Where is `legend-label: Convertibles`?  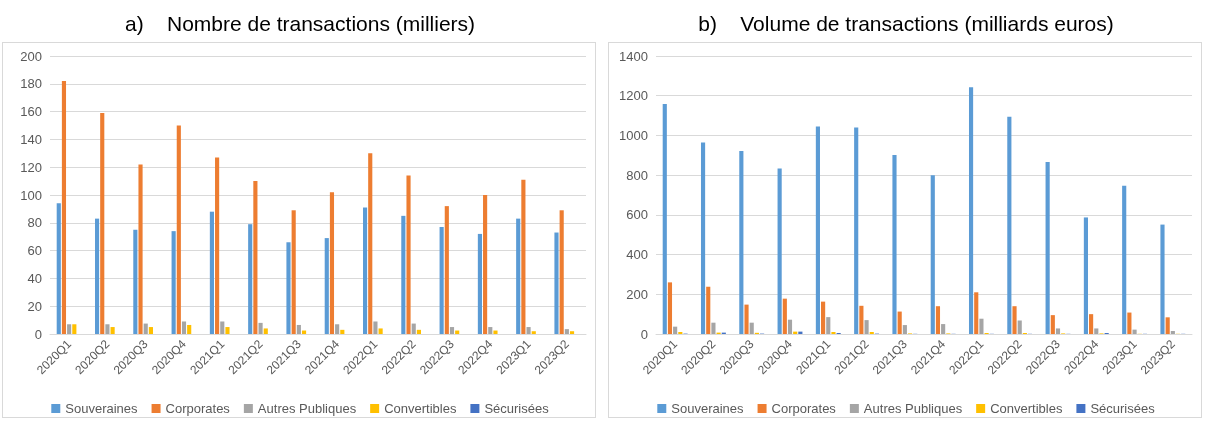 legend-label: Convertibles is located at coordinates (420, 408).